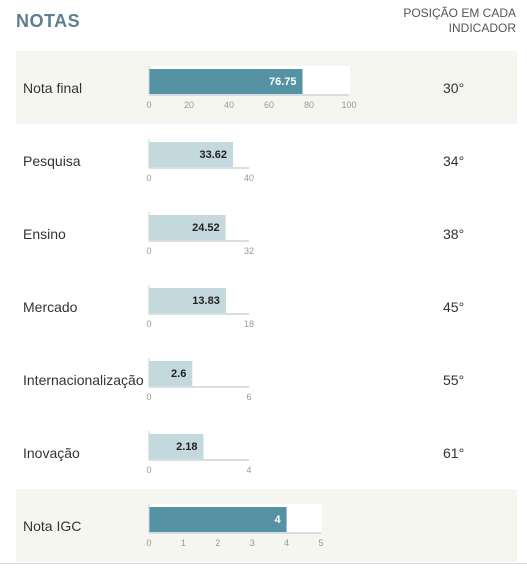  What do you see at coordinates (266, 452) in the screenshot?
I see `chart-row-5: Inovação 61° 2.18 0 4` at bounding box center [266, 452].